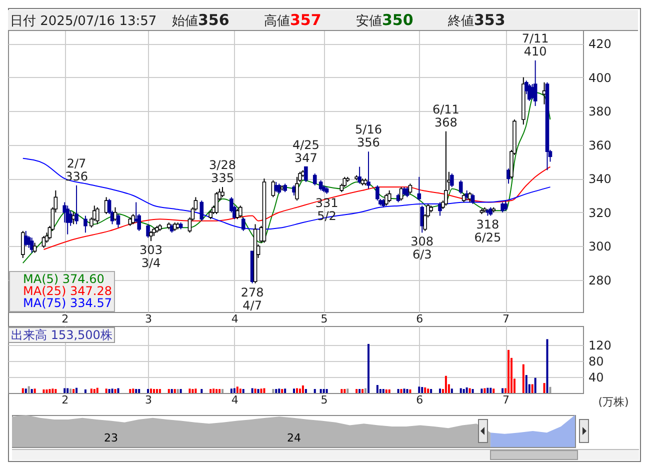 The width and height of the screenshot is (653, 470). I want to click on y-tick-label: 120, so click(600, 345).